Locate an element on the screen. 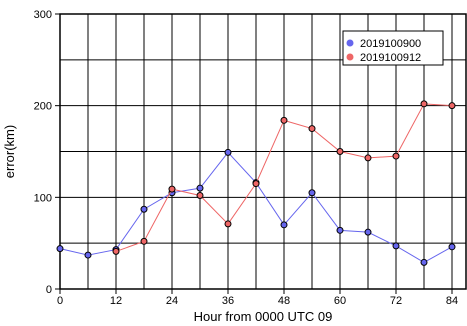 This screenshot has width=467, height=326. y-tick-label: 200 is located at coordinates (43, 107).